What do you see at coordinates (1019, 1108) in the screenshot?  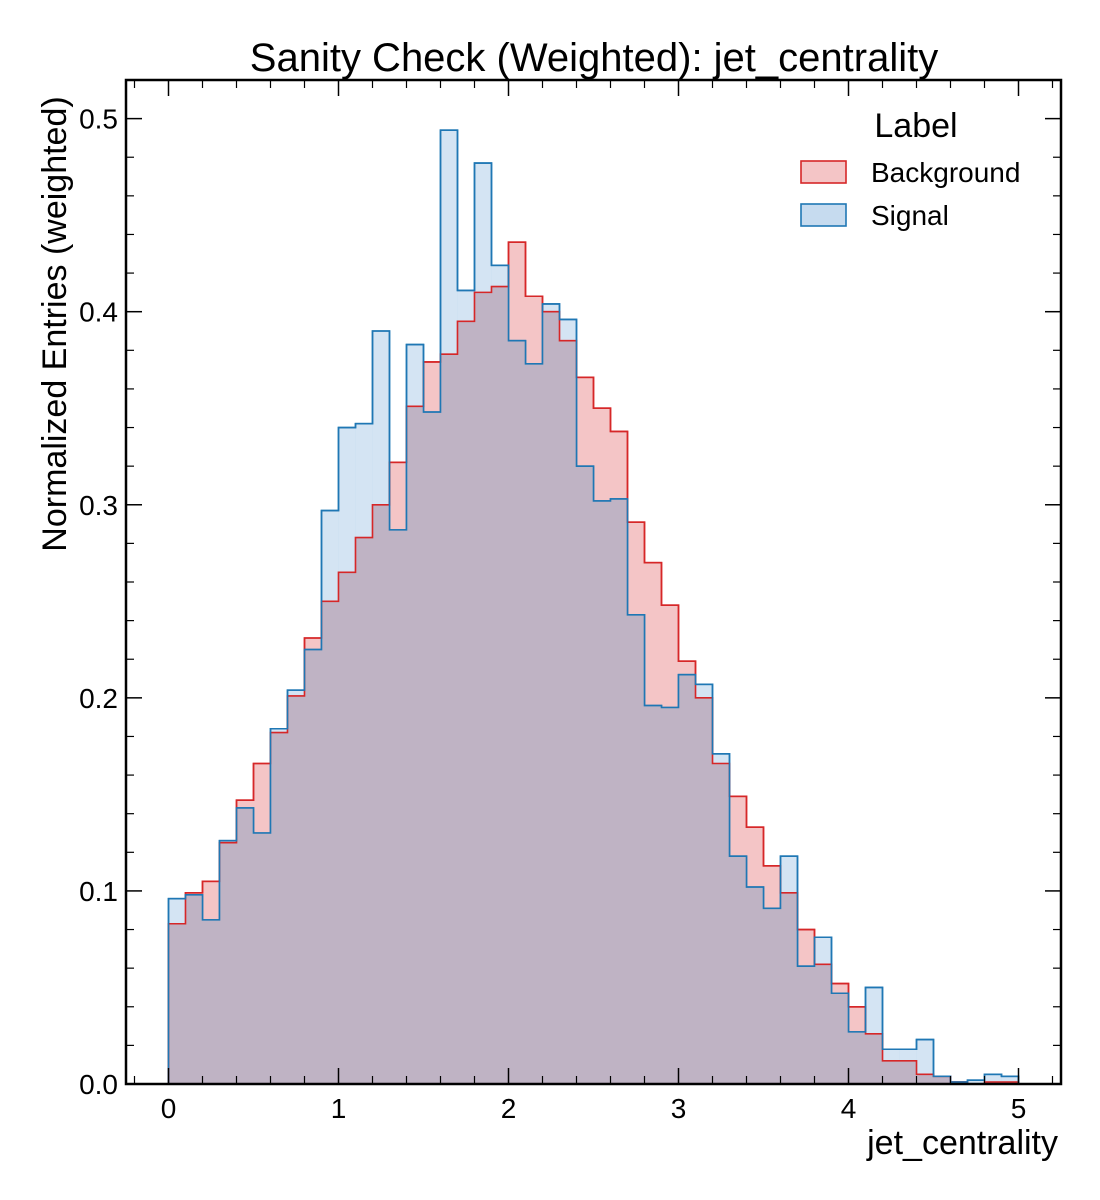 I see `x-tick-label: 5` at bounding box center [1019, 1108].